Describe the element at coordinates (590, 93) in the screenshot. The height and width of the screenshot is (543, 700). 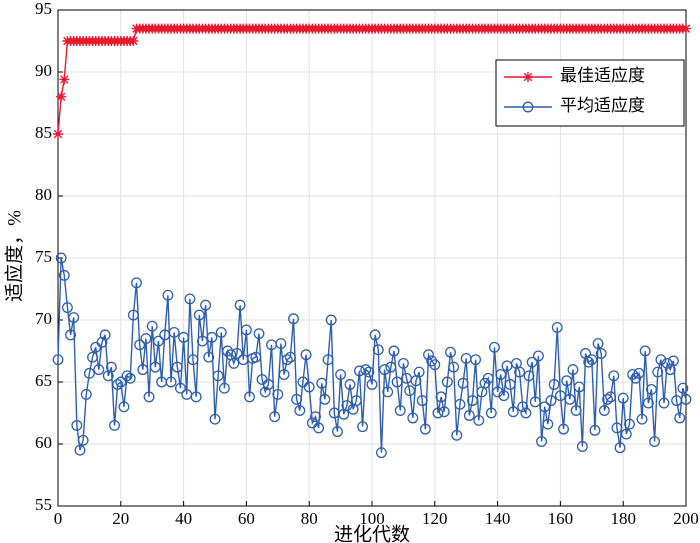
I see `legend-box` at that location.